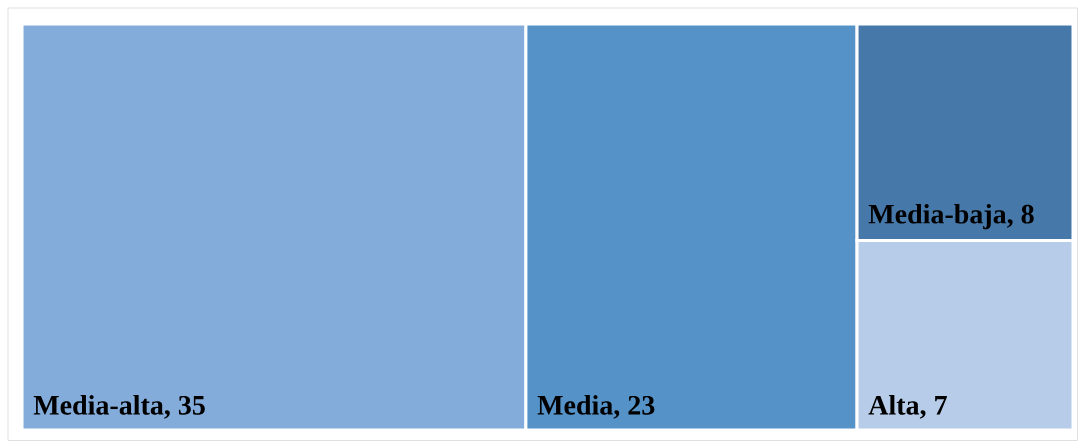  I want to click on category-label: Media-alta, so click(98, 405).